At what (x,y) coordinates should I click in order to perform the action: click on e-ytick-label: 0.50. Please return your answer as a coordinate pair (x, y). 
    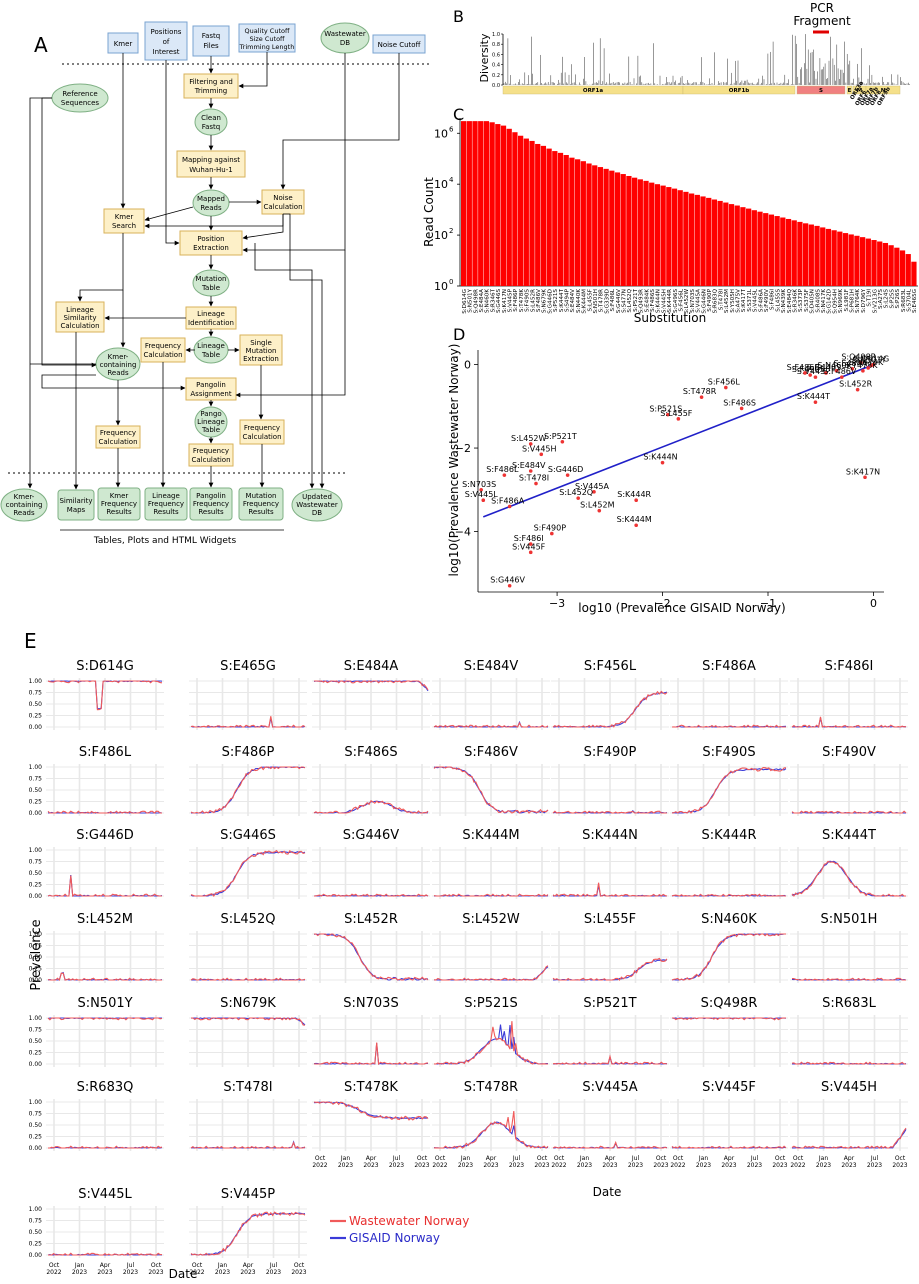
    Looking at the image, I should click on (36, 790).